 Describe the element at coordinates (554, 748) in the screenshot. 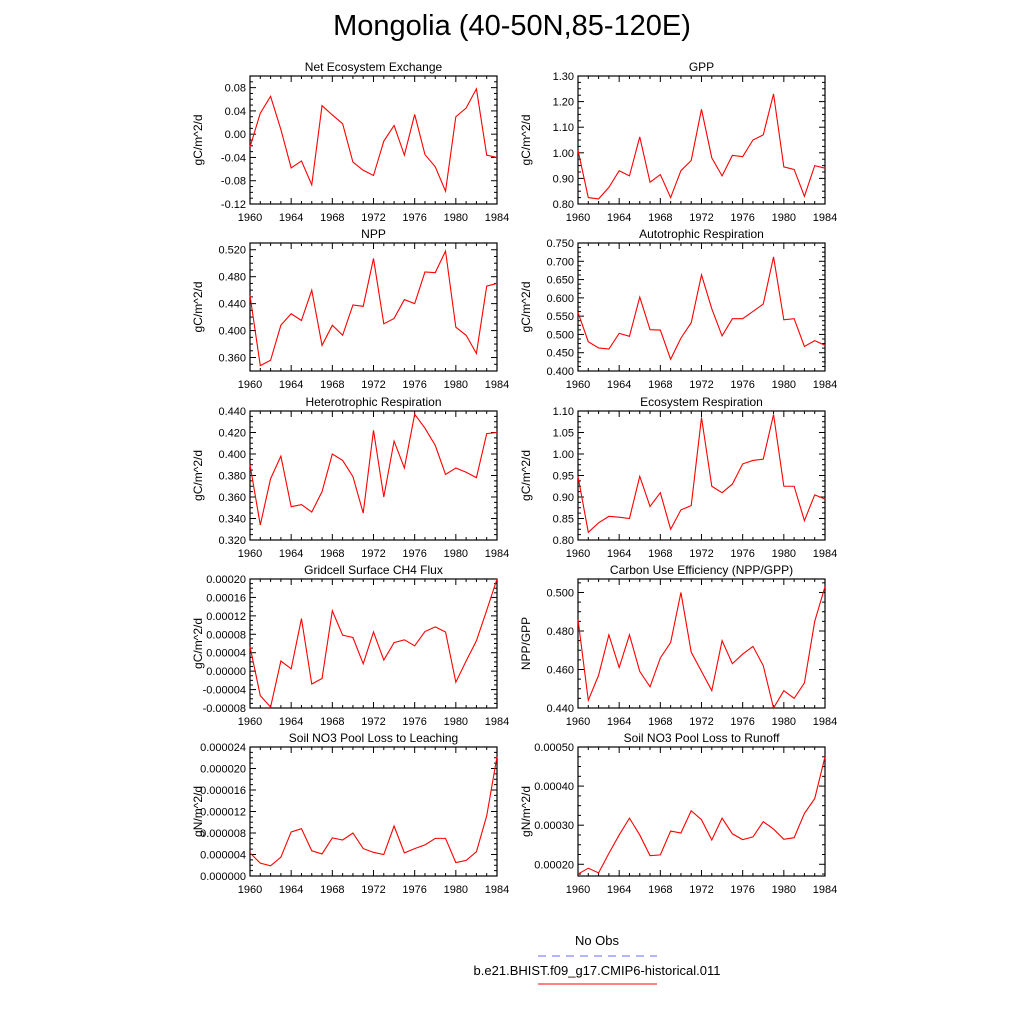

I see `y-tick-label: 0.00050` at that location.